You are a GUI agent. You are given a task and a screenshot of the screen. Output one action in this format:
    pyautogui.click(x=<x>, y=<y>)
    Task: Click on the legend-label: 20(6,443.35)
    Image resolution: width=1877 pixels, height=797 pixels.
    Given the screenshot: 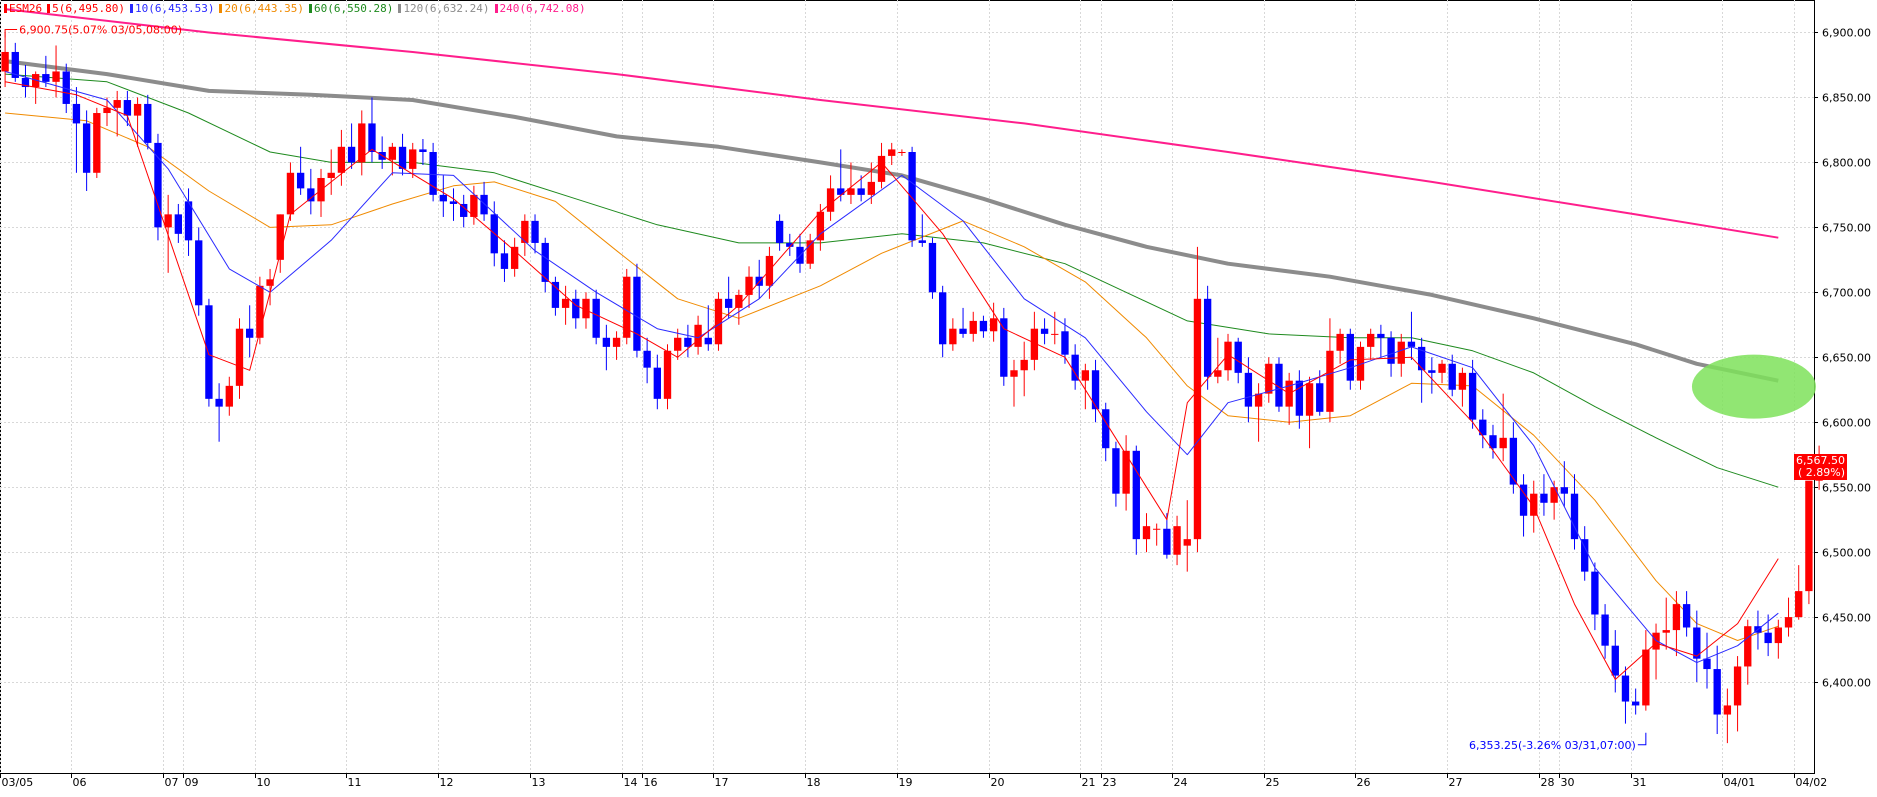 What is the action you would take?
    pyautogui.click(x=264, y=8)
    